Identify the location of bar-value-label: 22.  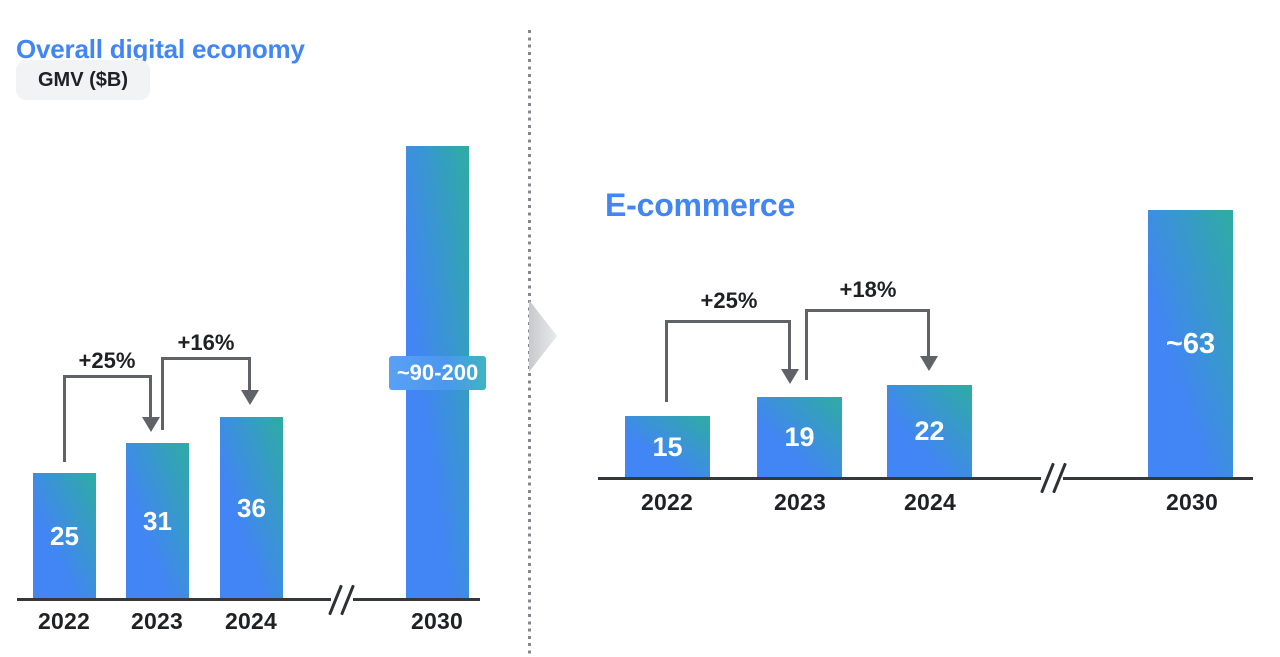
(929, 431).